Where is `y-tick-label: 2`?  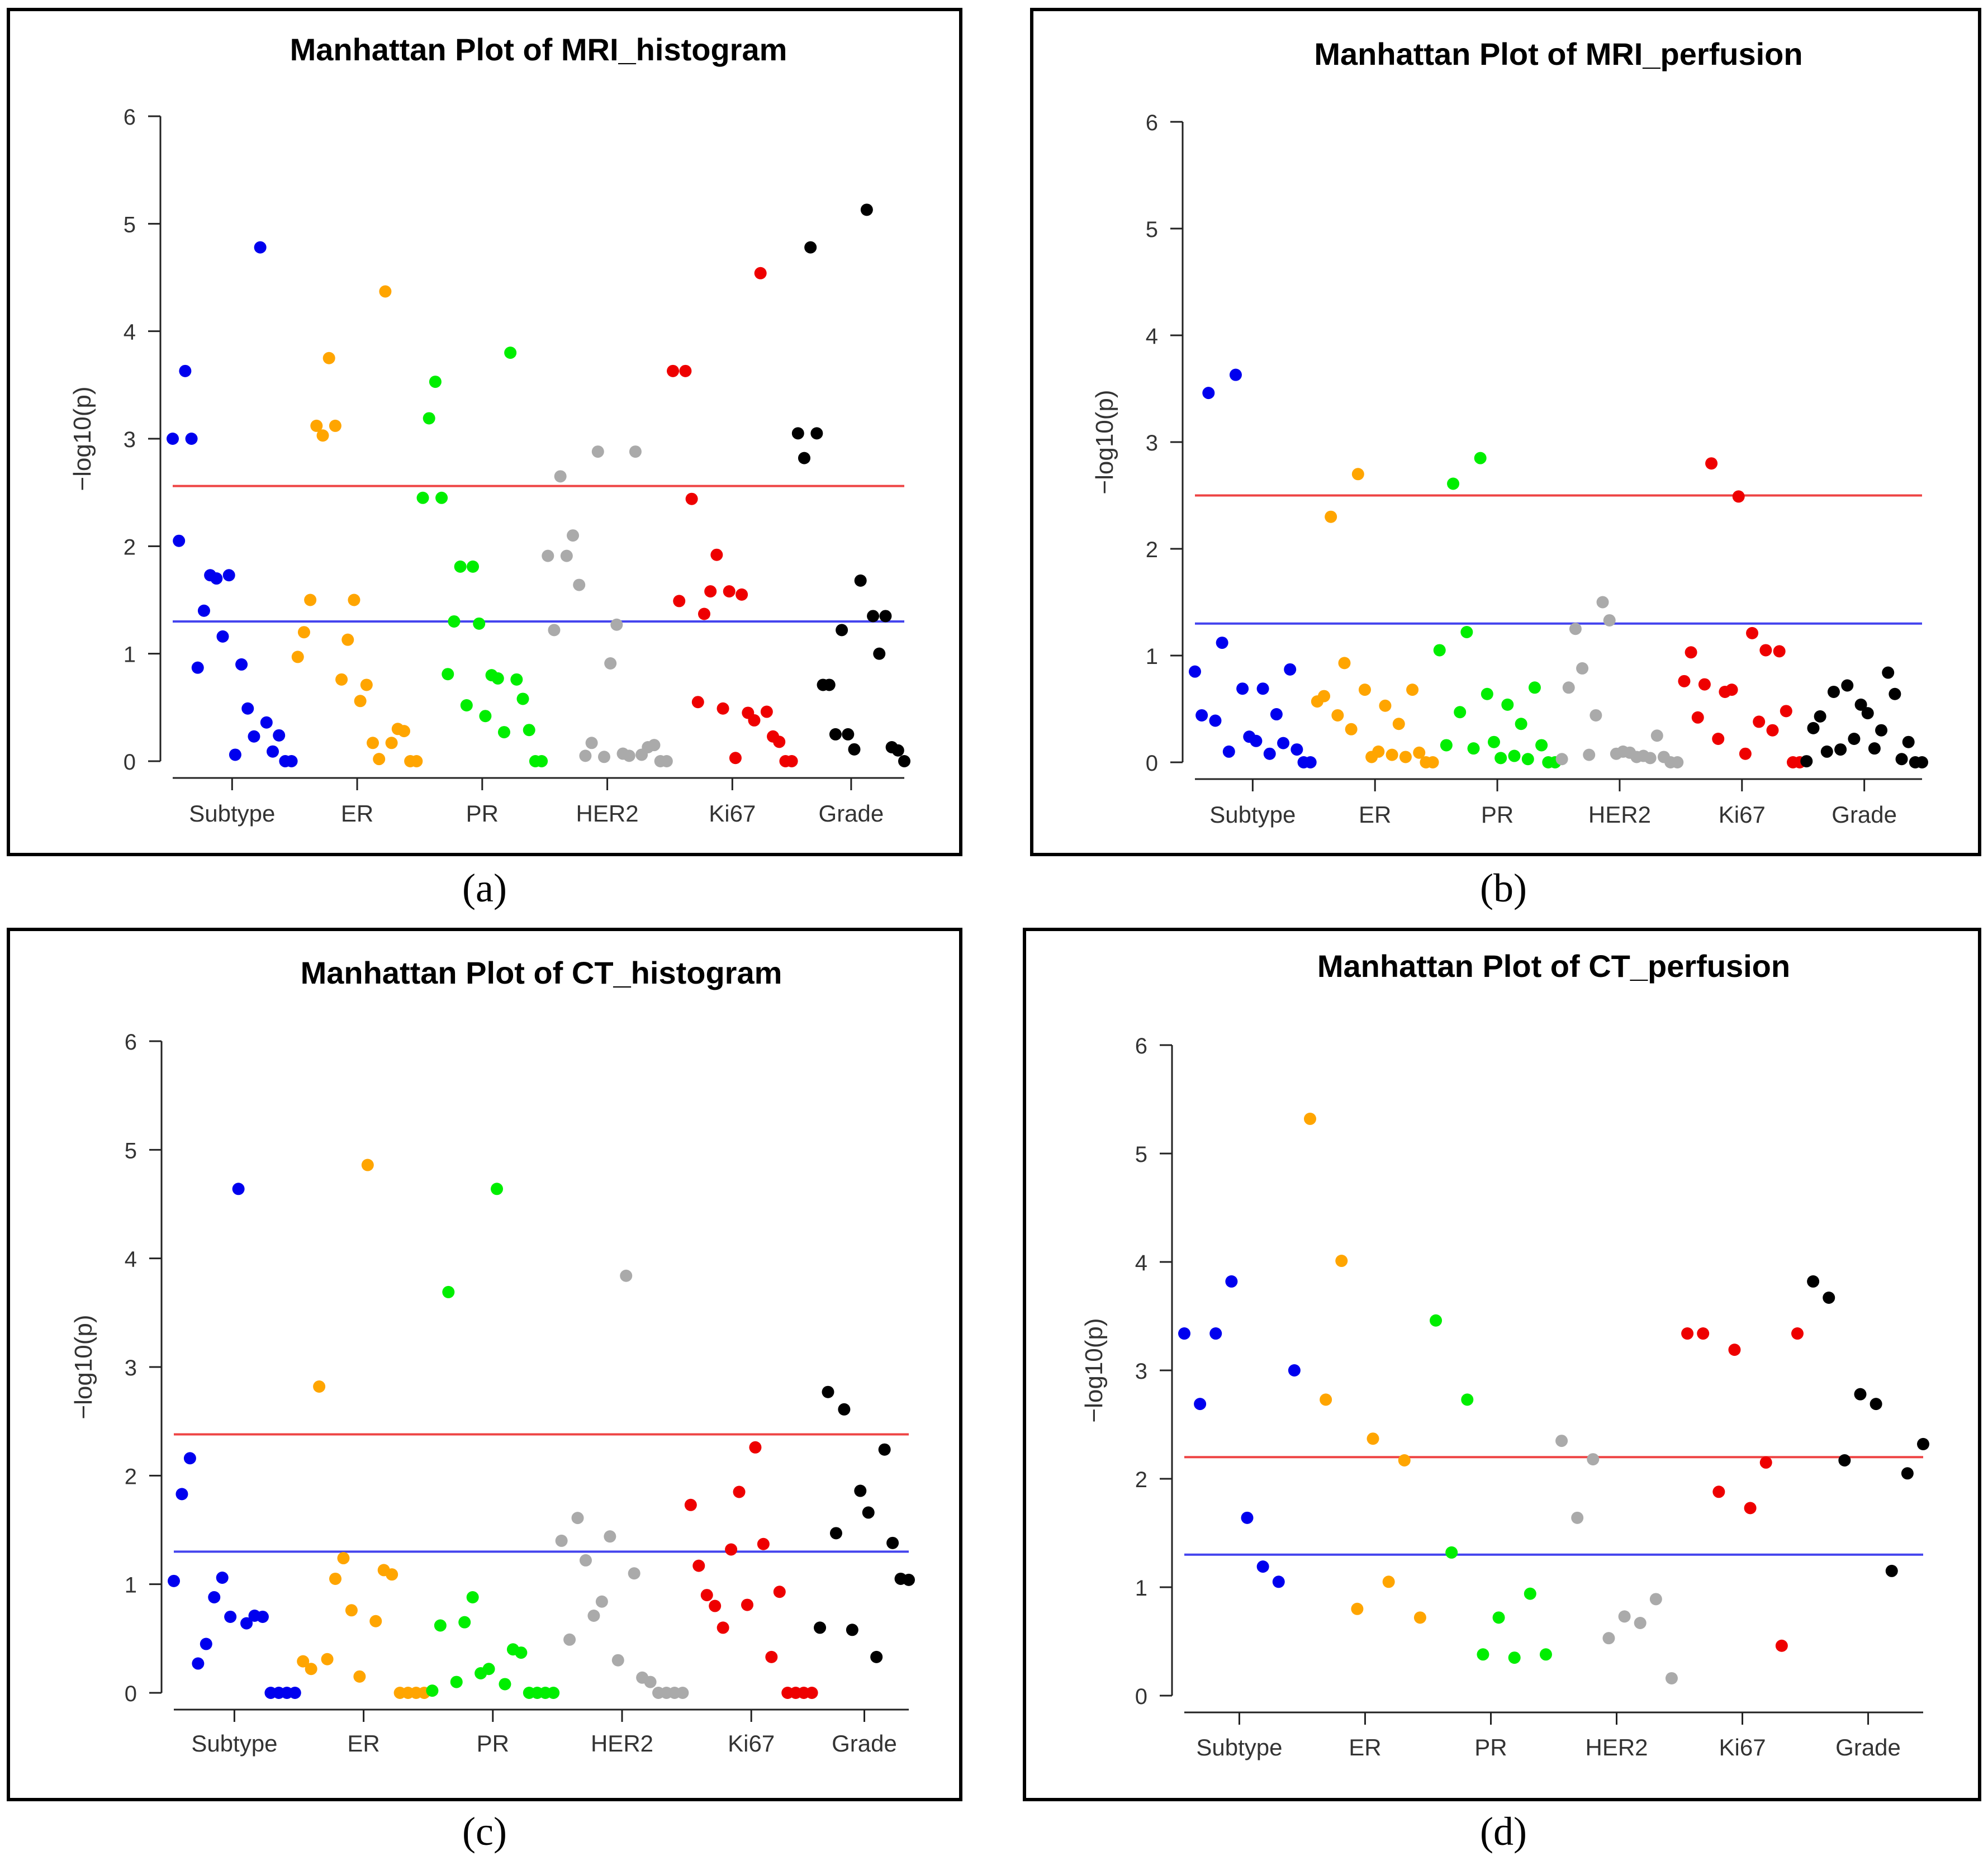 y-tick-label: 2 is located at coordinates (130, 547).